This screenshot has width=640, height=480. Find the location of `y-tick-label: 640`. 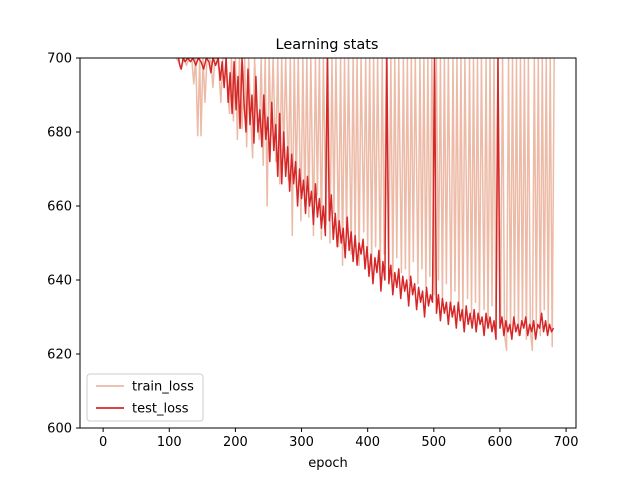

y-tick-label: 640 is located at coordinates (59, 281).